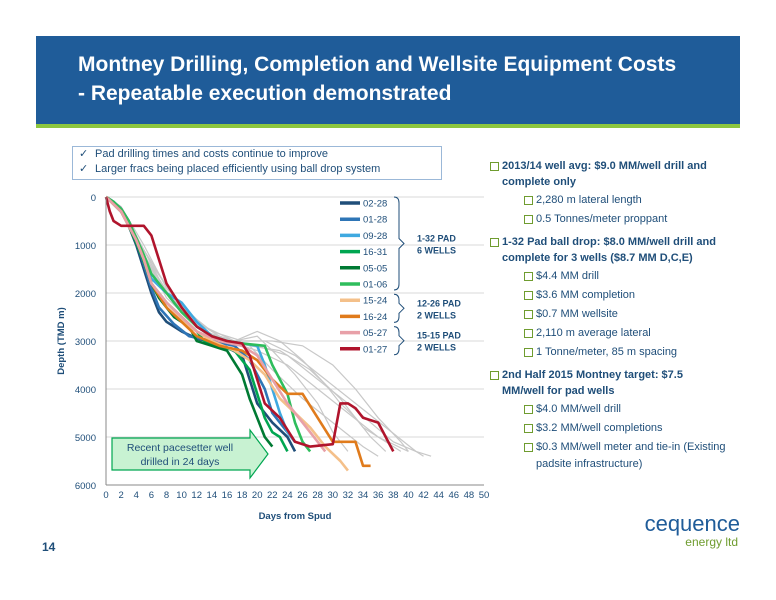  I want to click on company-logo: cequence energy ltd, so click(680, 530).